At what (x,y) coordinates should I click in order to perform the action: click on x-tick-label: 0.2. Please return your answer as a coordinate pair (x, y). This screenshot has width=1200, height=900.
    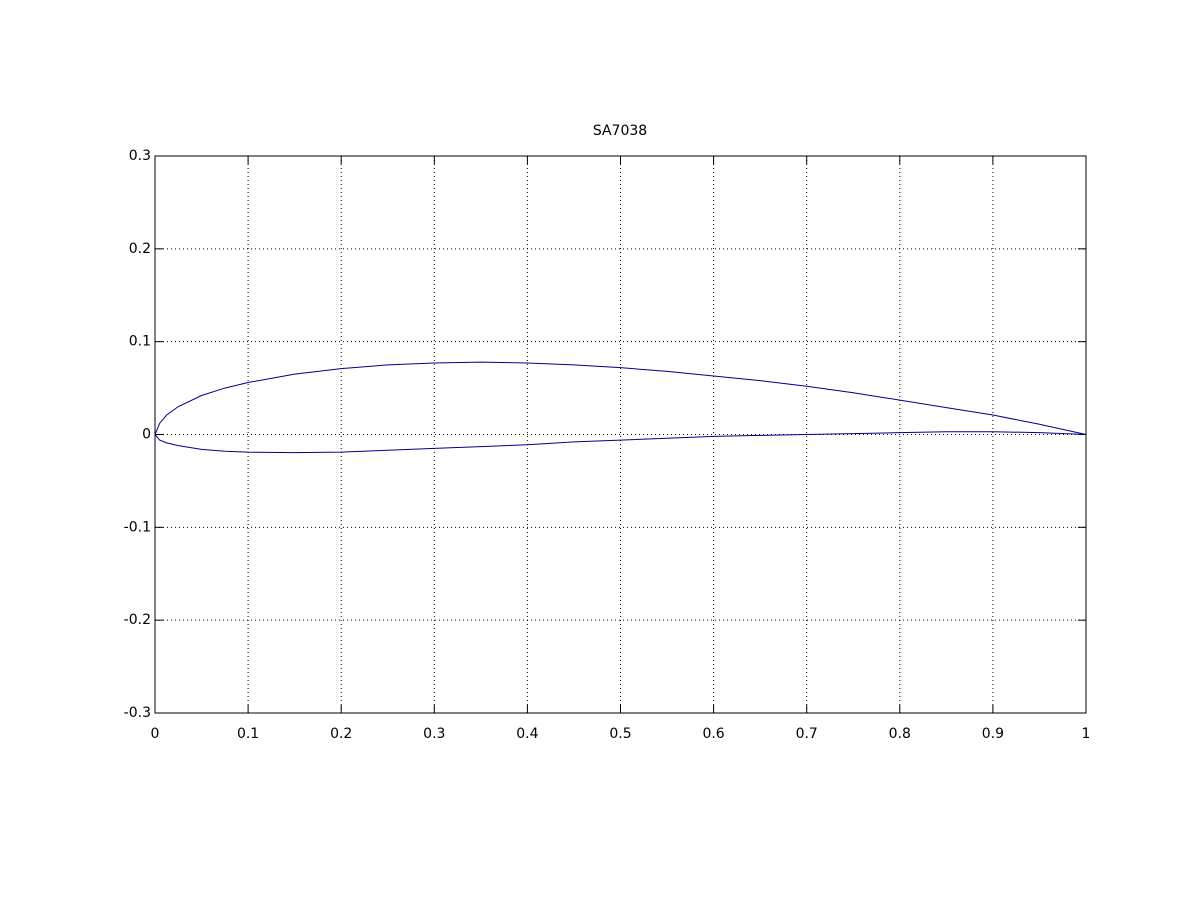
    Looking at the image, I should click on (341, 734).